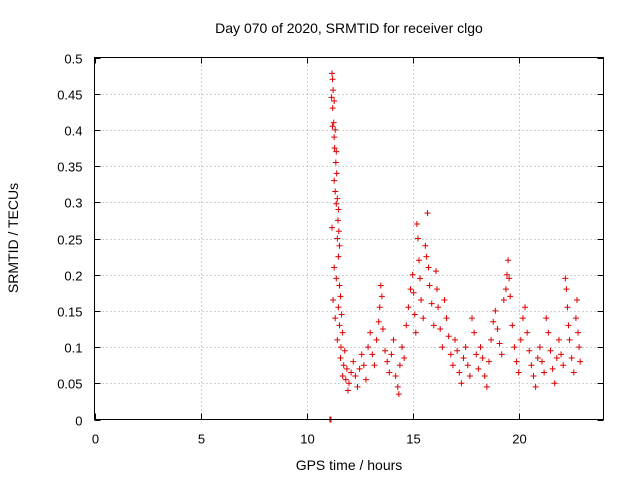 This screenshot has width=640, height=480. I want to click on y-tick-label: 0.05, so click(69, 384).